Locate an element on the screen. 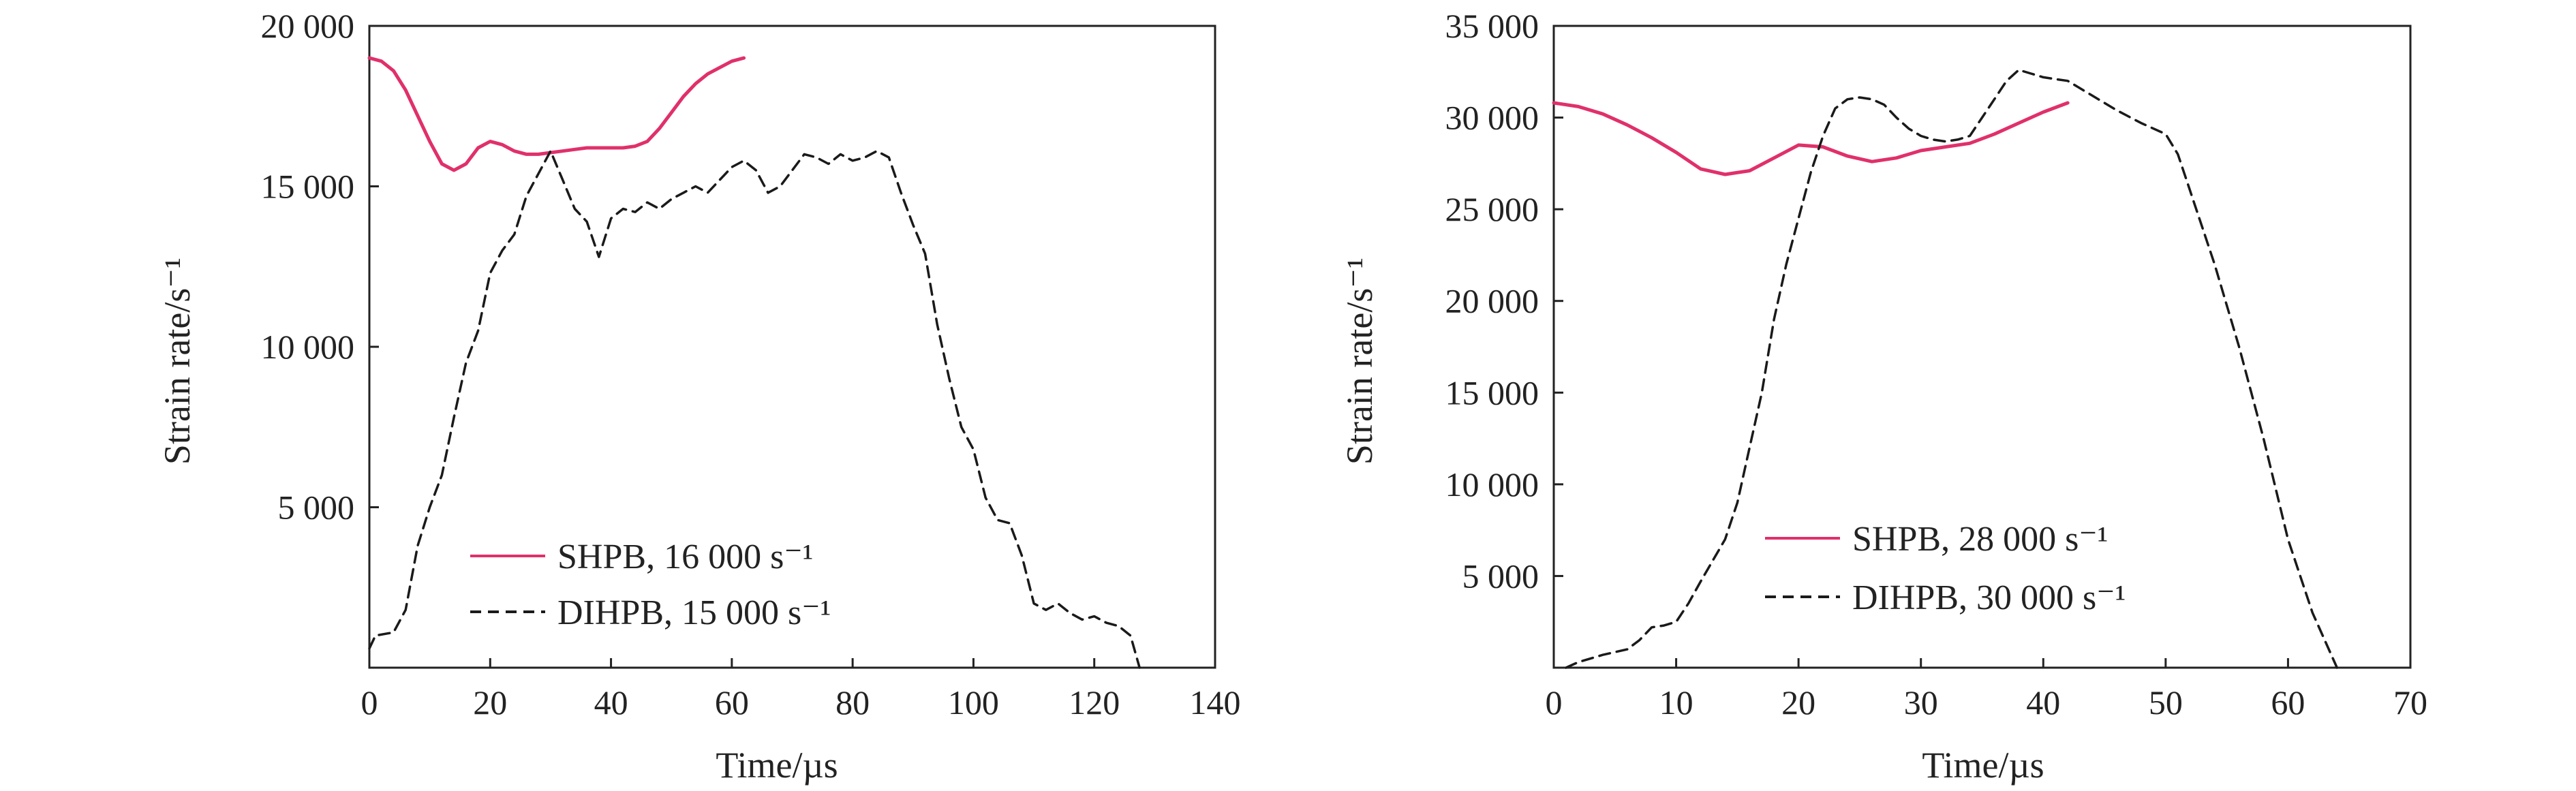 This screenshot has width=2576, height=791. chart-right-x-axis-label: Time/µs is located at coordinates (1983, 765).